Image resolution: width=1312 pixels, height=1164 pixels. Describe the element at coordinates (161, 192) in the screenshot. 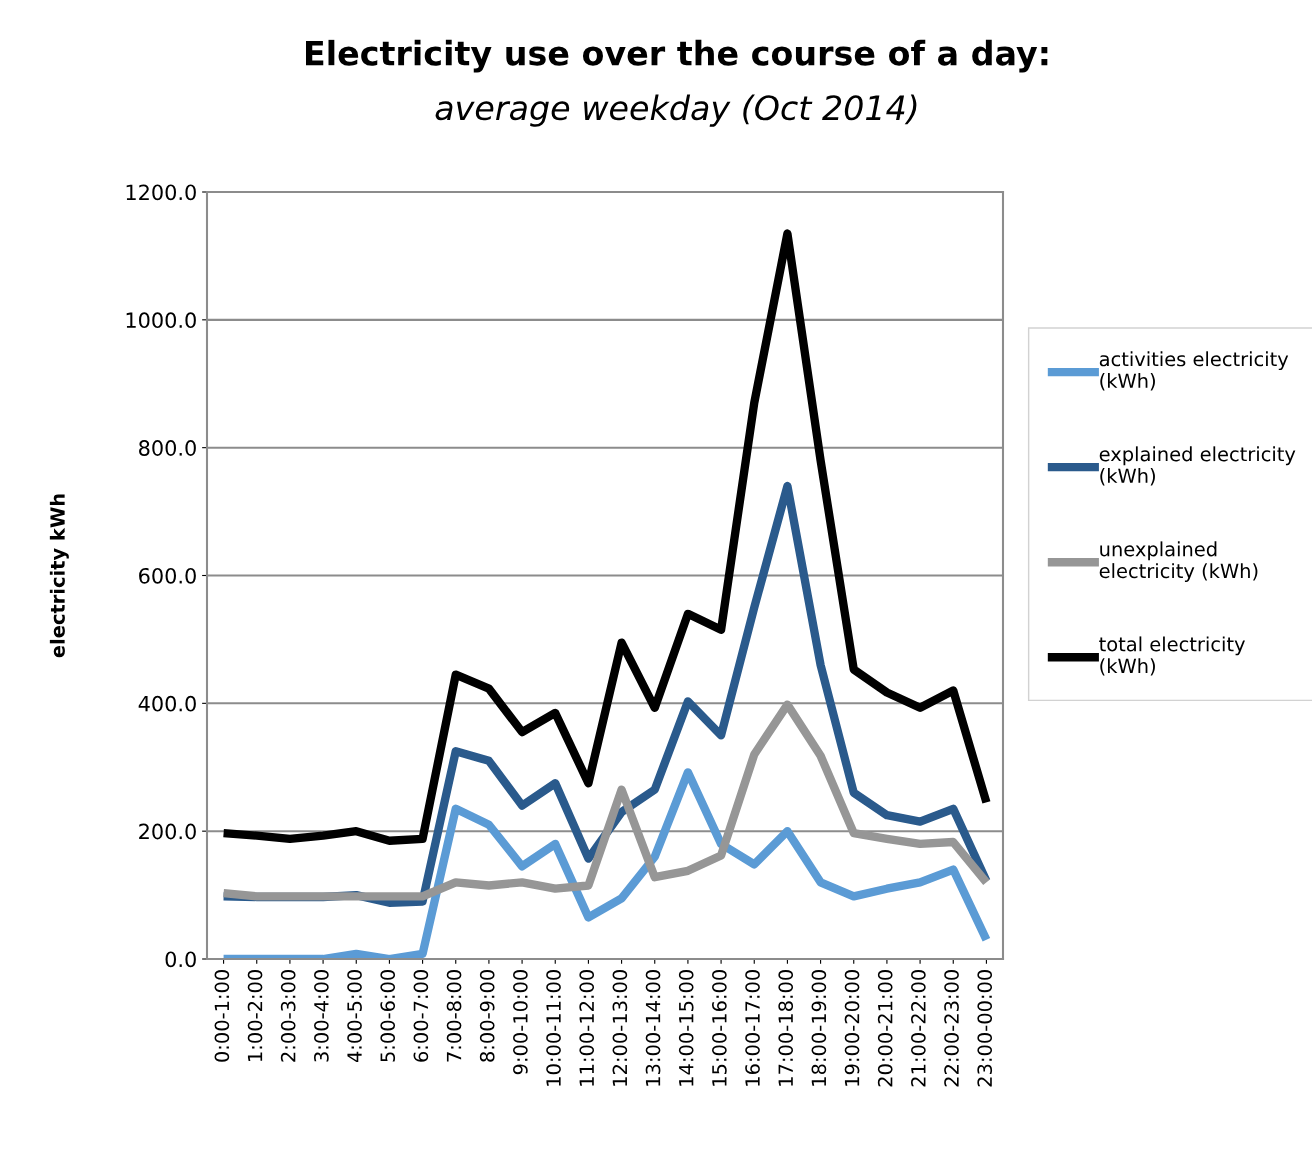

I see `y-tick-label: 1200.0` at that location.